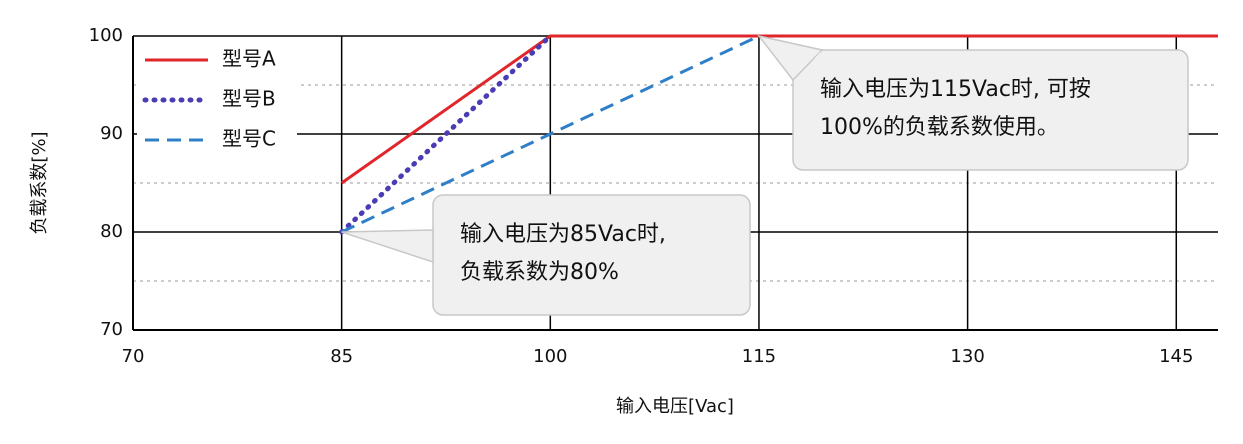 This screenshot has width=1243, height=444. I want to click on callout-text: 输入电压为85Vac时,, so click(563, 234).